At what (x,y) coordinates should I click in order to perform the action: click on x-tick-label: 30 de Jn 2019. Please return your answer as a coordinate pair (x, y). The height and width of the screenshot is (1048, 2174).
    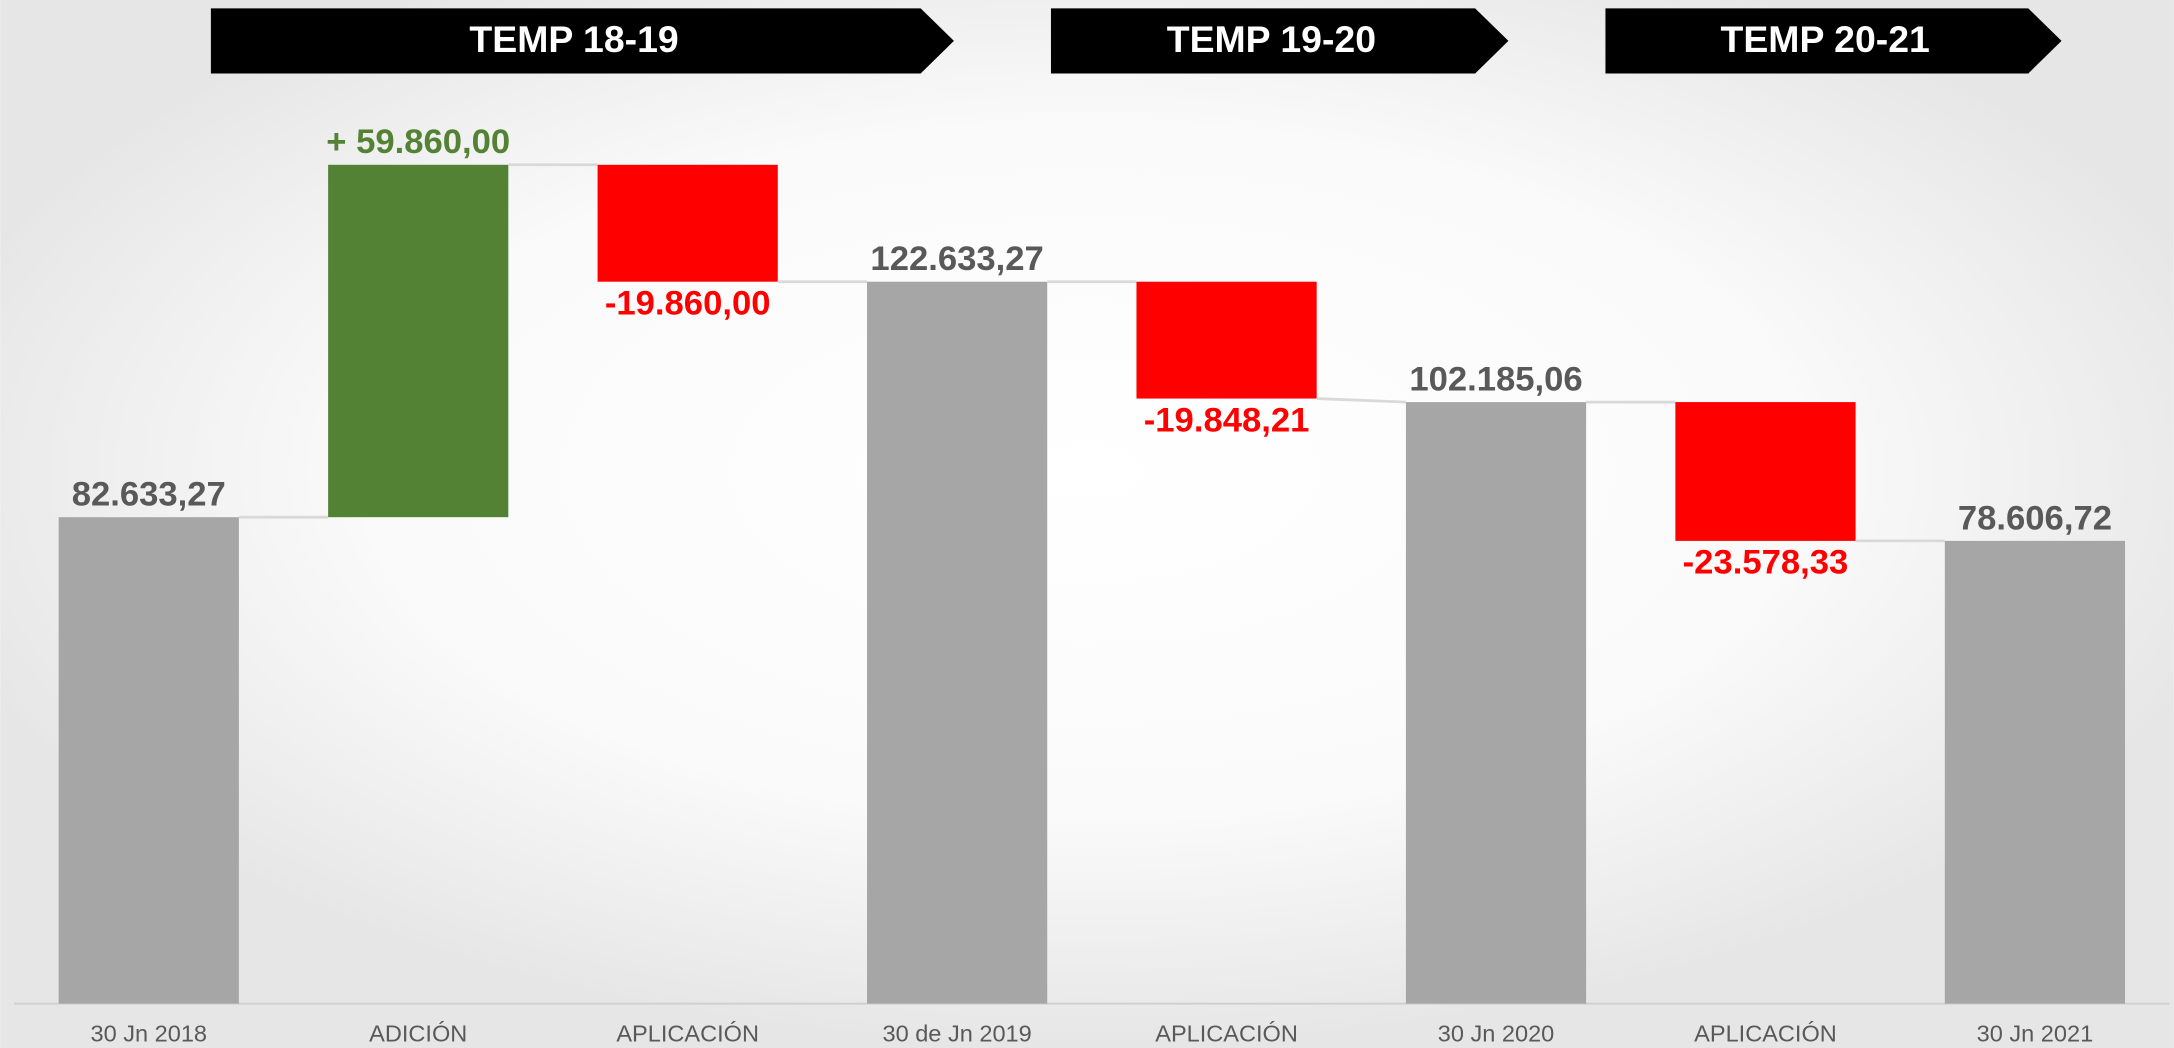
    Looking at the image, I should click on (956, 1034).